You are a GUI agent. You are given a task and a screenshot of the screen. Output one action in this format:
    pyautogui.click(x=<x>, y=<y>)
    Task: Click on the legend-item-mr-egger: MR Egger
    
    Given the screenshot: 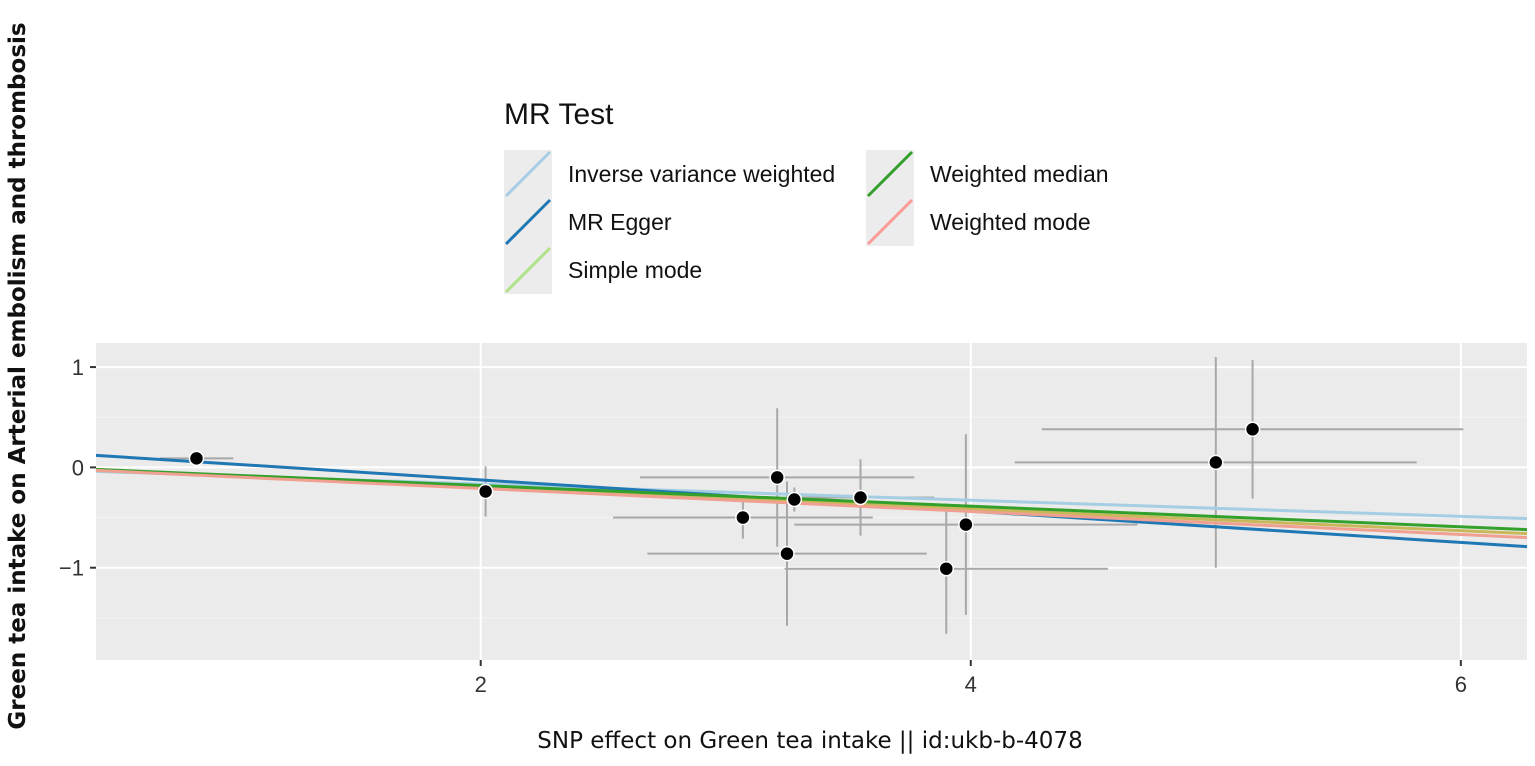 What is the action you would take?
    pyautogui.click(x=588, y=222)
    